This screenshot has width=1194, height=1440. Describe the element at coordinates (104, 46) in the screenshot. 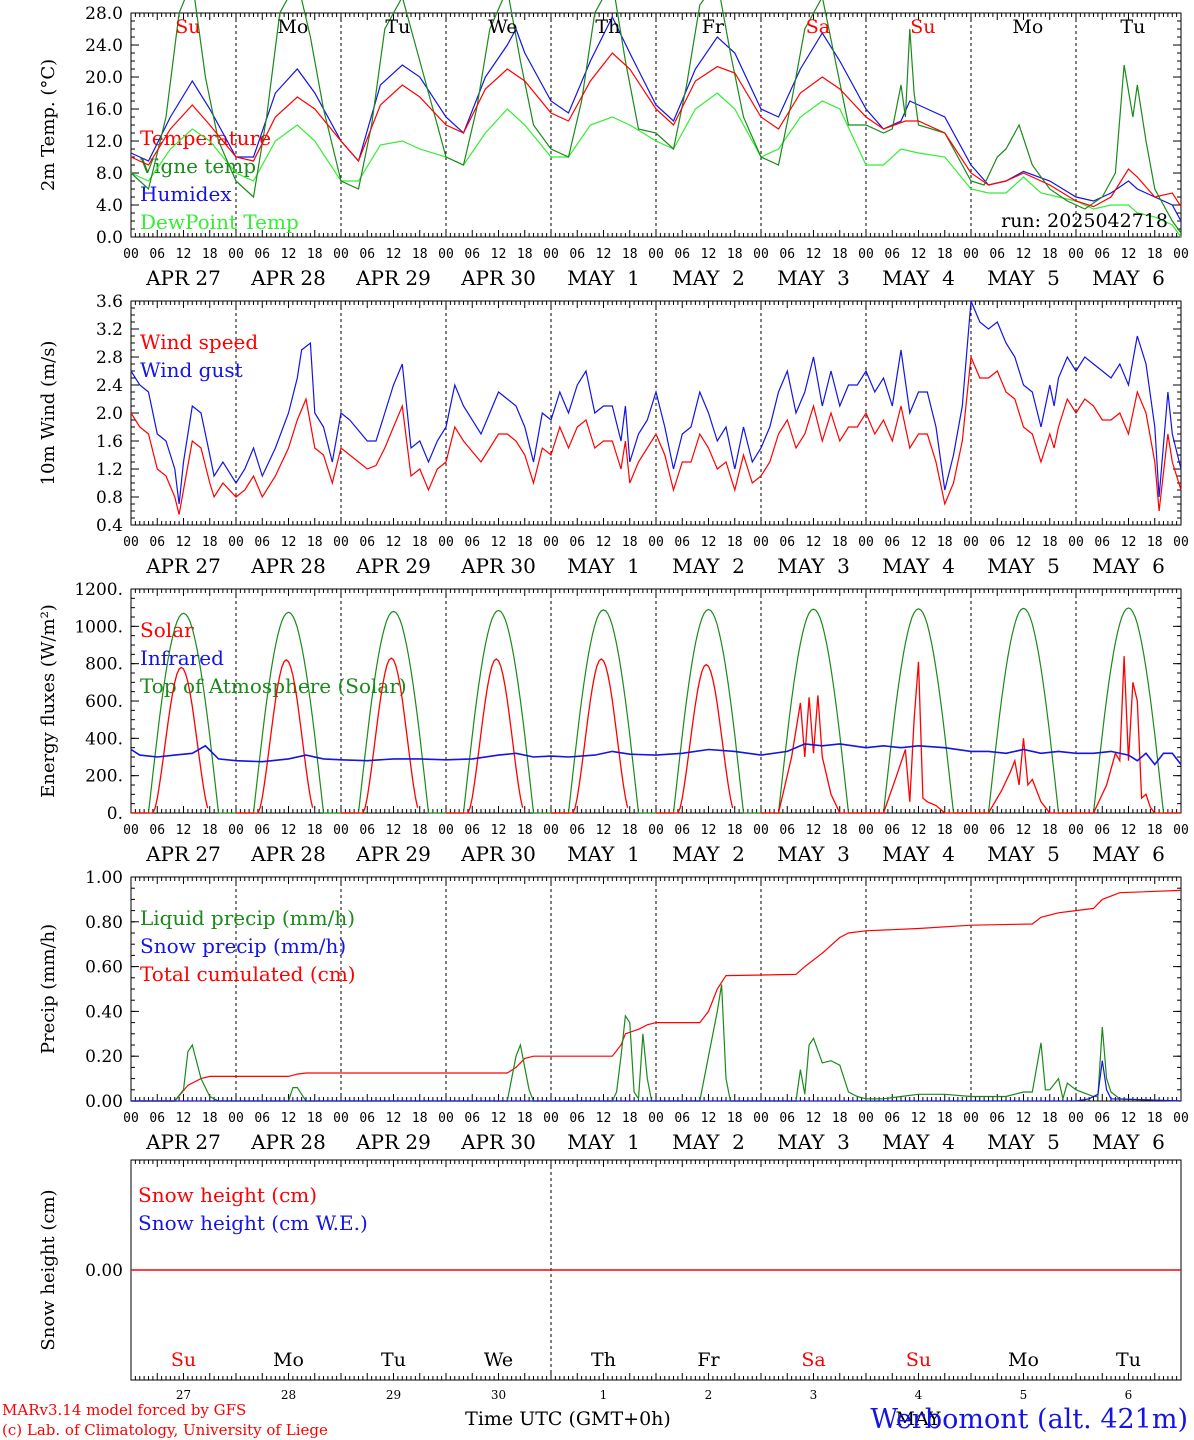

I see `temp-y-tick-label: 24.0` at that location.